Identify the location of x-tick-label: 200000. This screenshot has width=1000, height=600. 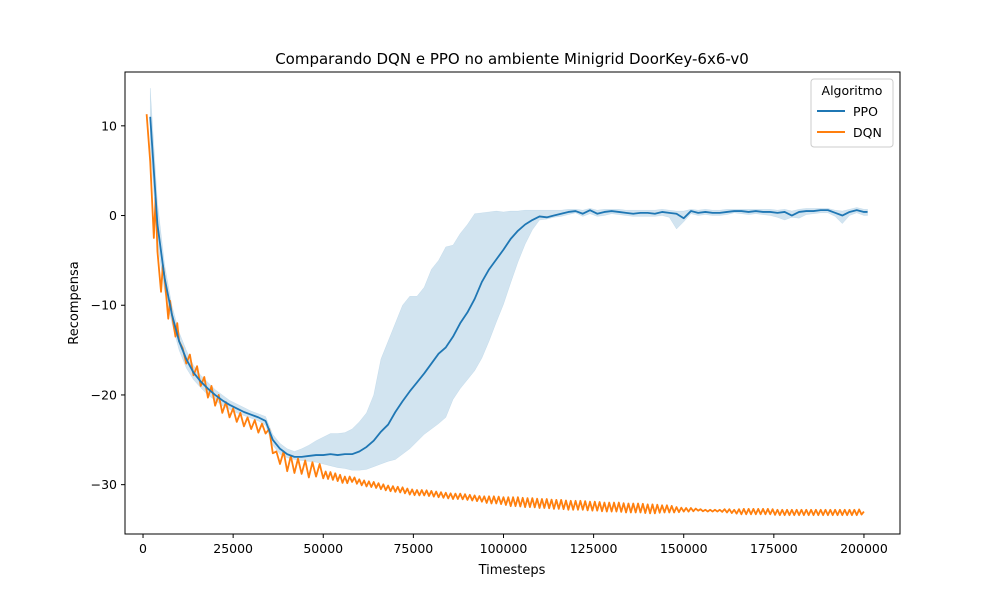
(864, 548).